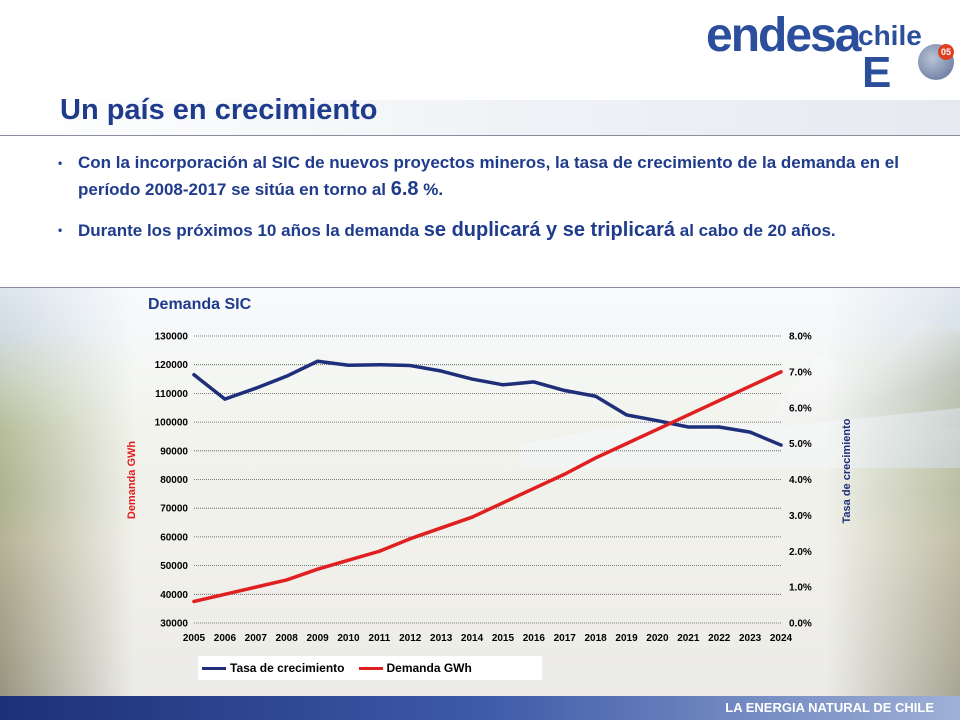  I want to click on legend-item: Tasa de crecimiento, so click(273, 668).